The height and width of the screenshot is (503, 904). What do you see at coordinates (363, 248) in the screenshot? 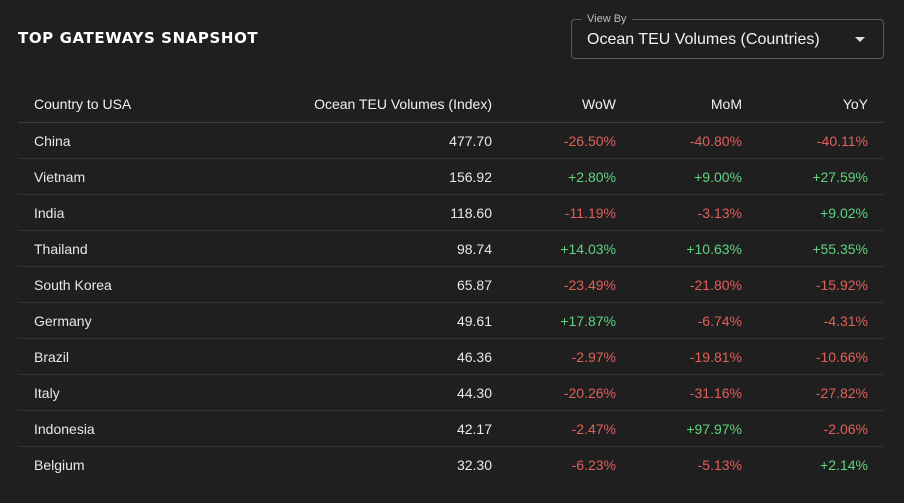
I see `cell-index: 98.74` at bounding box center [363, 248].